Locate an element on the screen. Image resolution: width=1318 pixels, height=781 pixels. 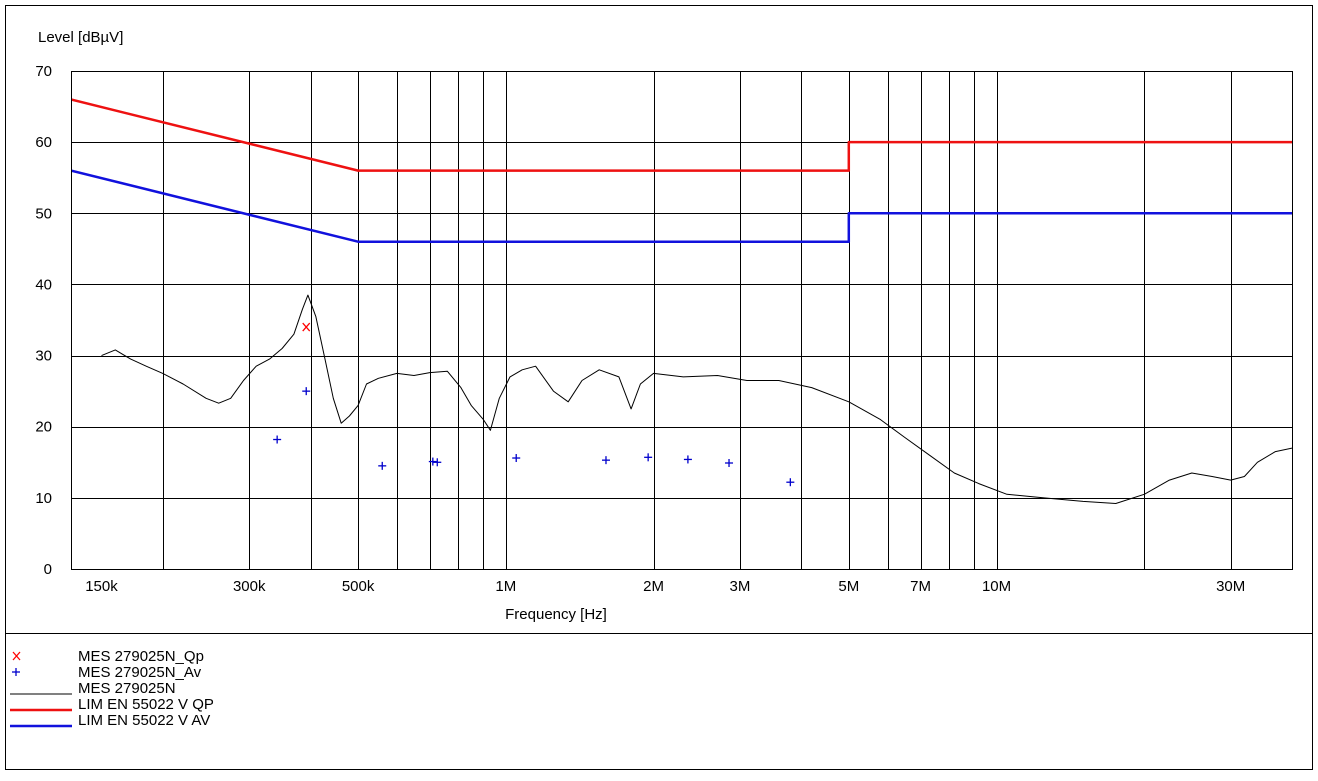
qp-marker is located at coordinates (306, 327).